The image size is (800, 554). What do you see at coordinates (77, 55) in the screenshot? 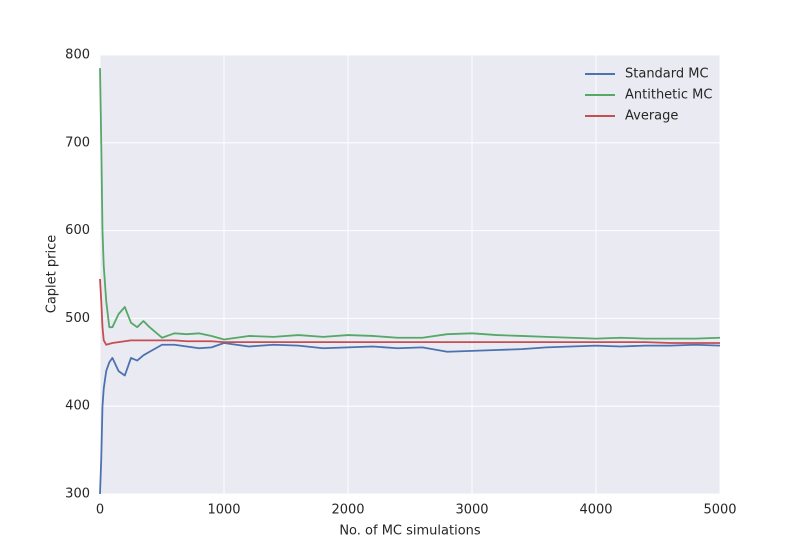
I see `y-tick-label: 800` at bounding box center [77, 55].